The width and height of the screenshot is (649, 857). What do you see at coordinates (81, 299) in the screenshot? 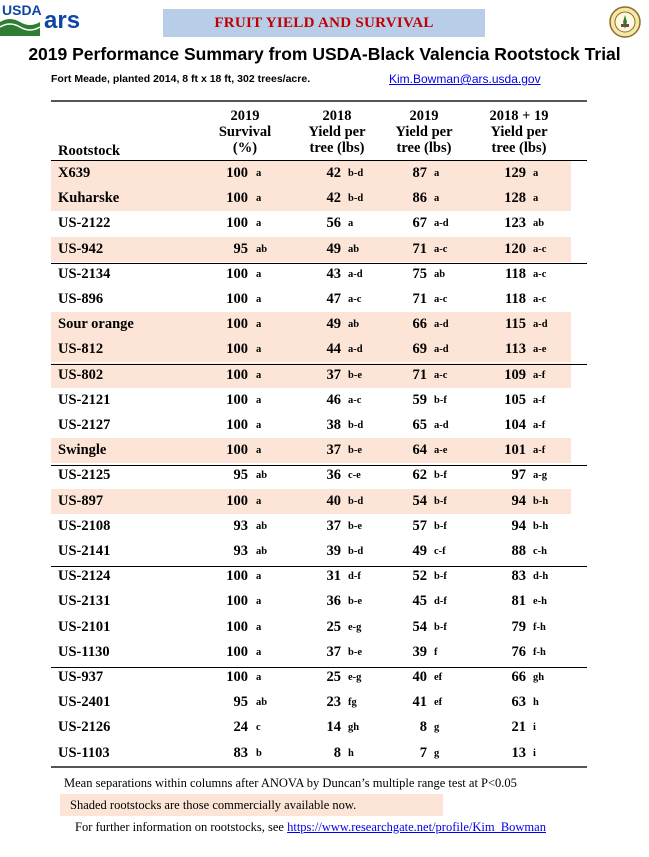
I see `rootstock-name: US-896` at bounding box center [81, 299].